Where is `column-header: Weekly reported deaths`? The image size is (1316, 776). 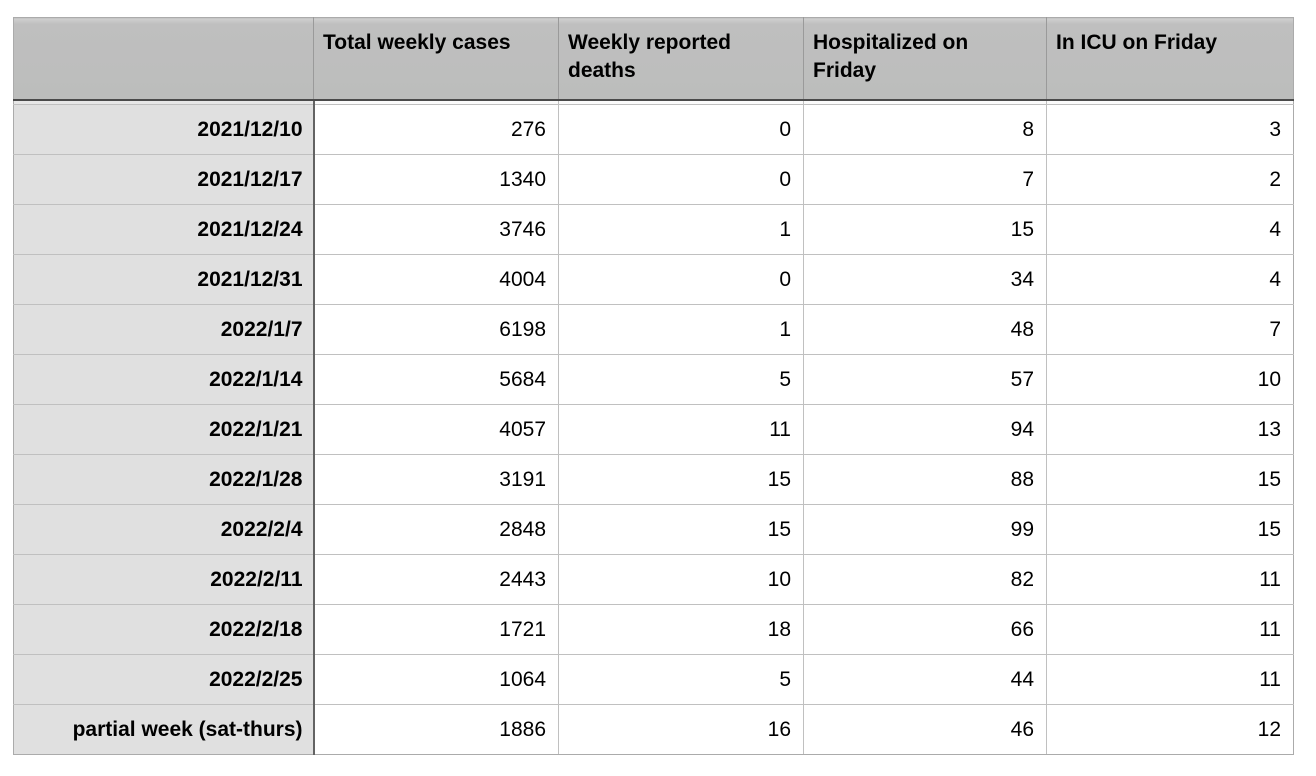
column-header: Weekly reported deaths is located at coordinates (681, 59).